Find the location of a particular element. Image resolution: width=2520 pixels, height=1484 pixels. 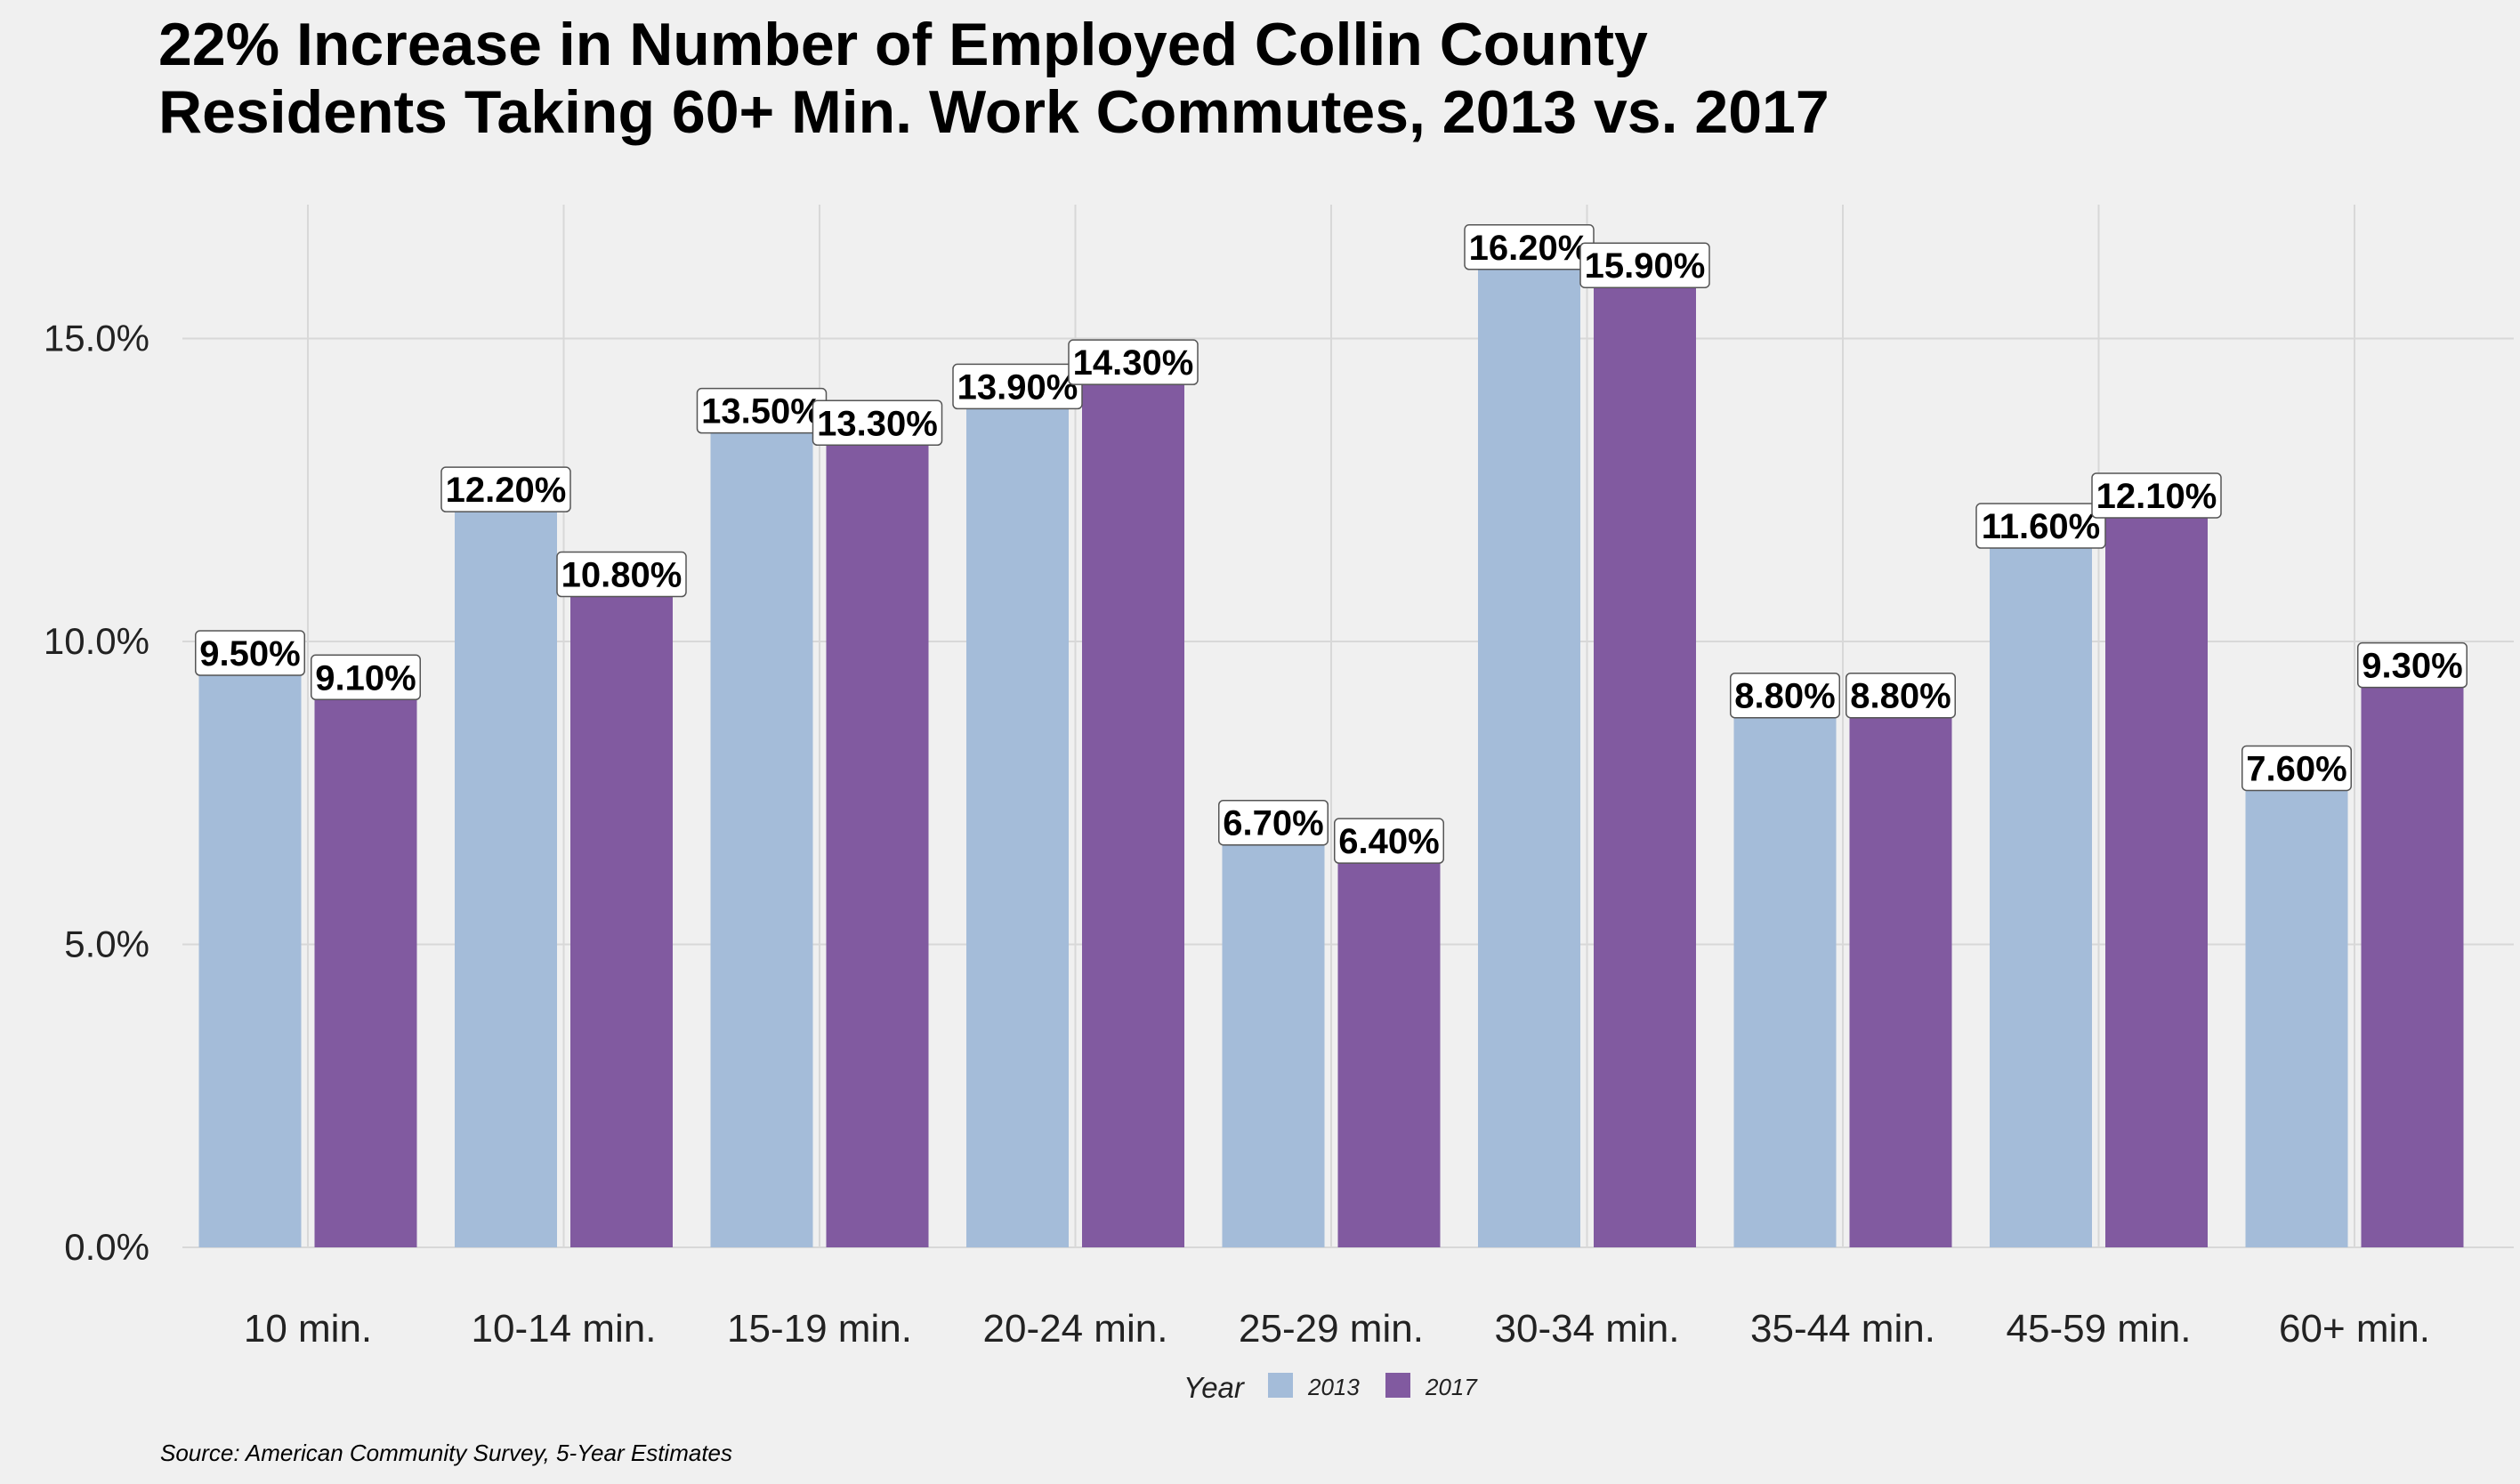

data-label-2013: 6.70% is located at coordinates (1273, 822).